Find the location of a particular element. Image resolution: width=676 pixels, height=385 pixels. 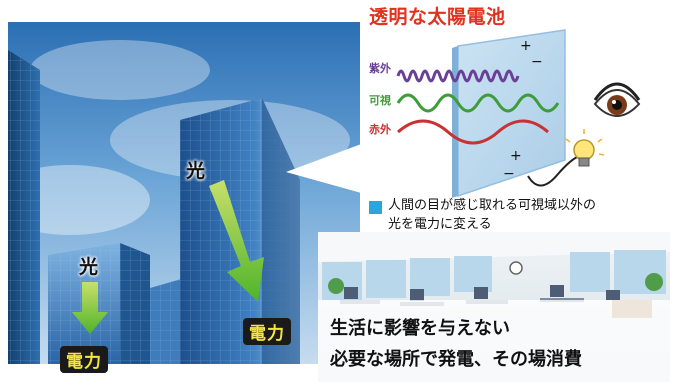

page-title: 透明な太陽電池 is located at coordinates (437, 17).